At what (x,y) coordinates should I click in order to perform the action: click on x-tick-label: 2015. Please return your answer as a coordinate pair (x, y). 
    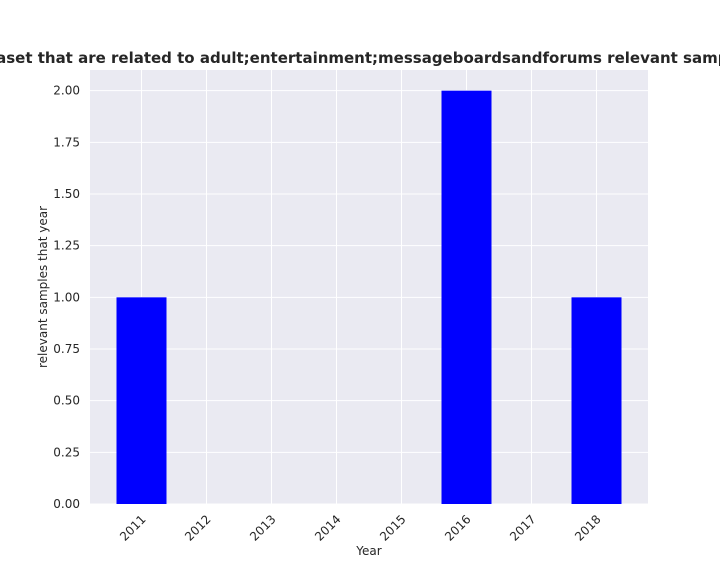
    Looking at the image, I should click on (392, 527).